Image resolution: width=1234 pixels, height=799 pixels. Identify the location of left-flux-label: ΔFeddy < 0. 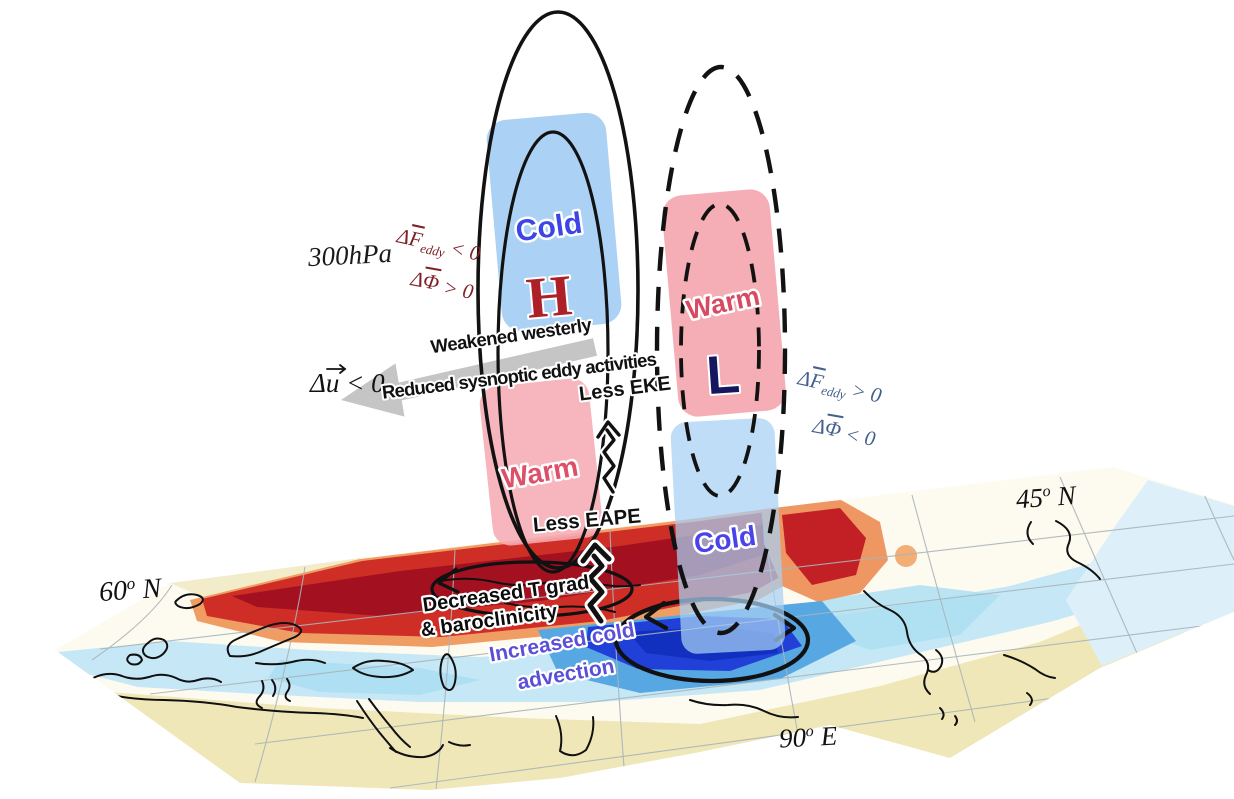
(438, 245).